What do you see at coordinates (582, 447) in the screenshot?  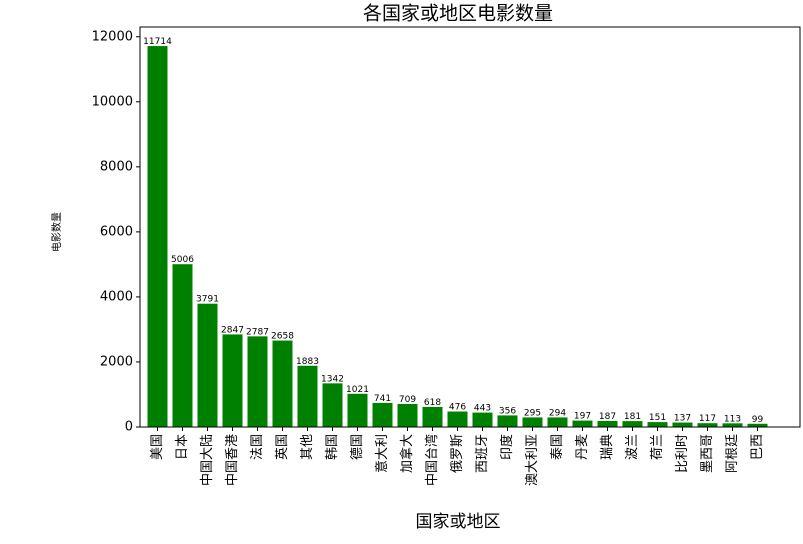 I see `x-tick-label: 丹麦` at bounding box center [582, 447].